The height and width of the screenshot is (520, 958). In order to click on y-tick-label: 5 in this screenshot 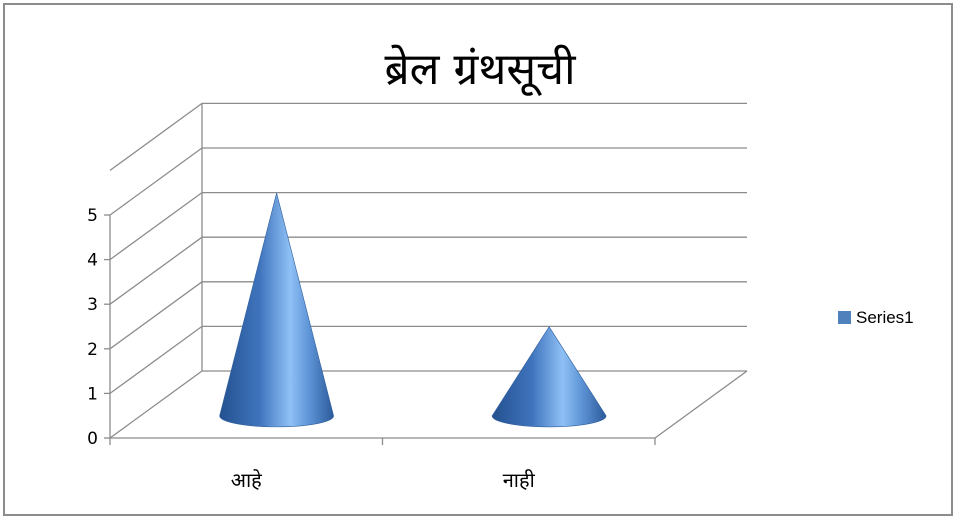, I will do `click(92, 216)`.